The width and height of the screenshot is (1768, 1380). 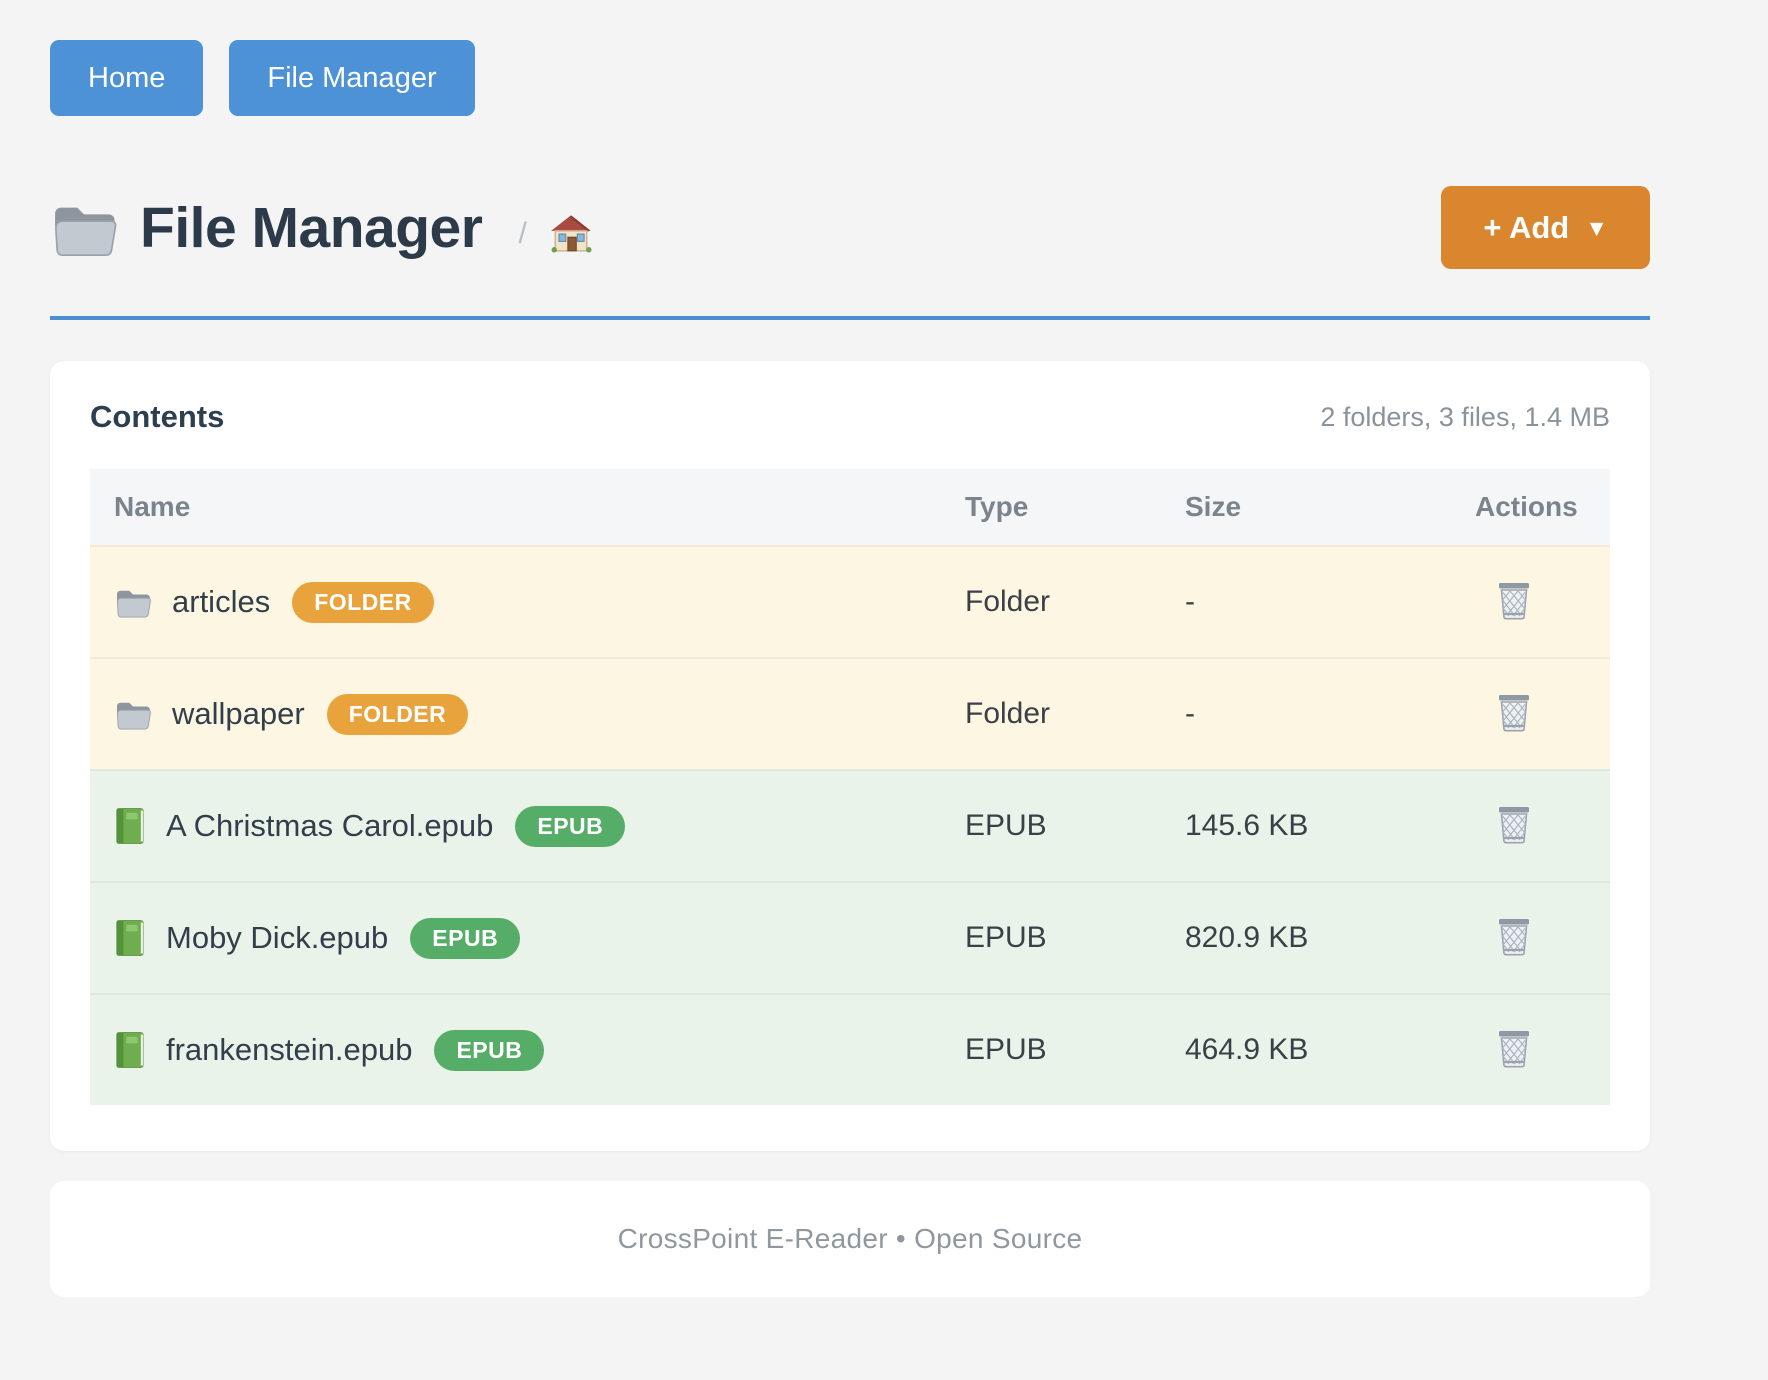 I want to click on title-group: File Manager /, so click(x=321, y=228).